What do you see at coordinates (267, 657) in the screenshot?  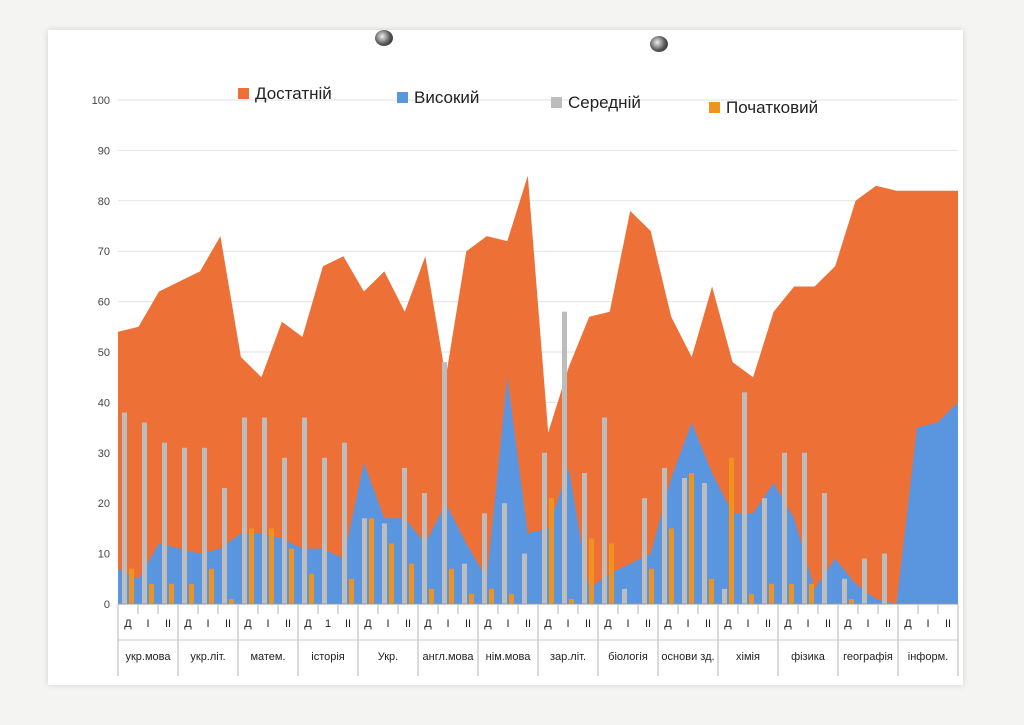 I see `x-category-label: матем.` at bounding box center [267, 657].